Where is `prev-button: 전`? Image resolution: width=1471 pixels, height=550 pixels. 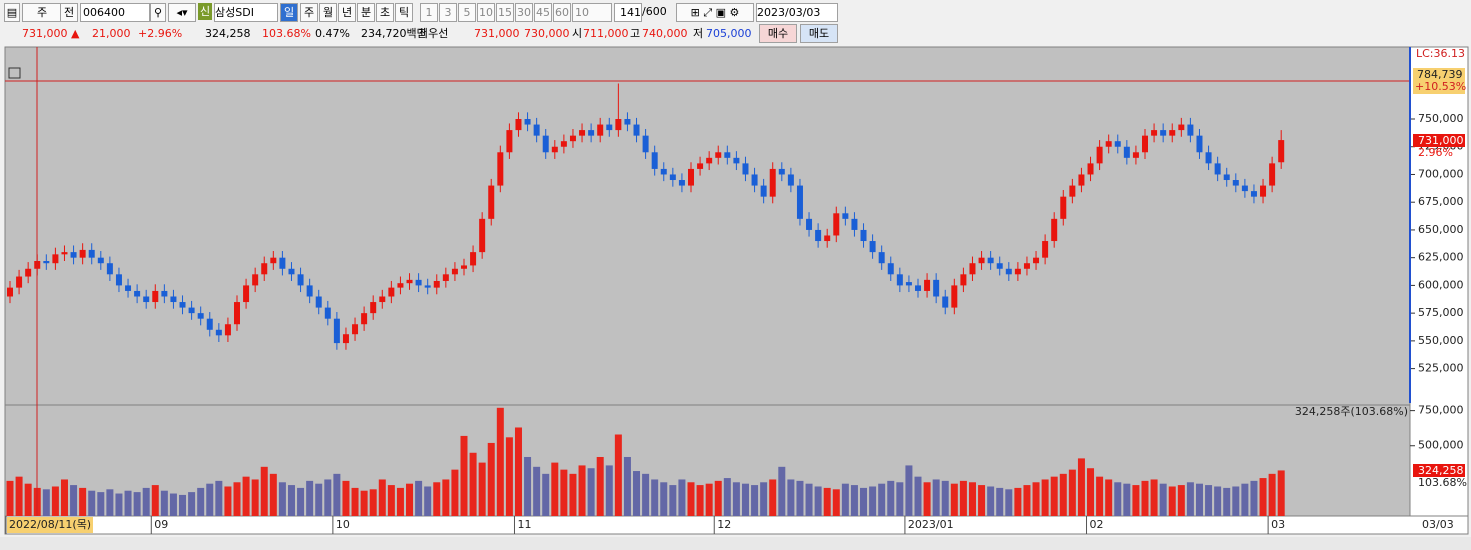 prev-button: 전 is located at coordinates (69, 12).